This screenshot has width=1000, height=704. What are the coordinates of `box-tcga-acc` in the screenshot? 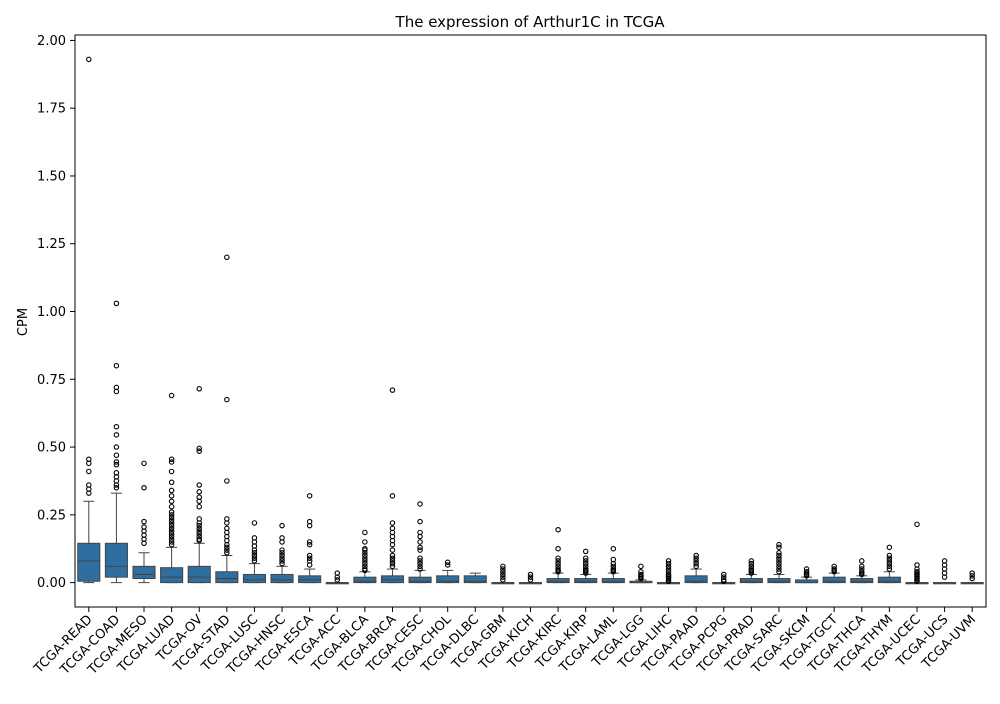 It's located at (337, 577).